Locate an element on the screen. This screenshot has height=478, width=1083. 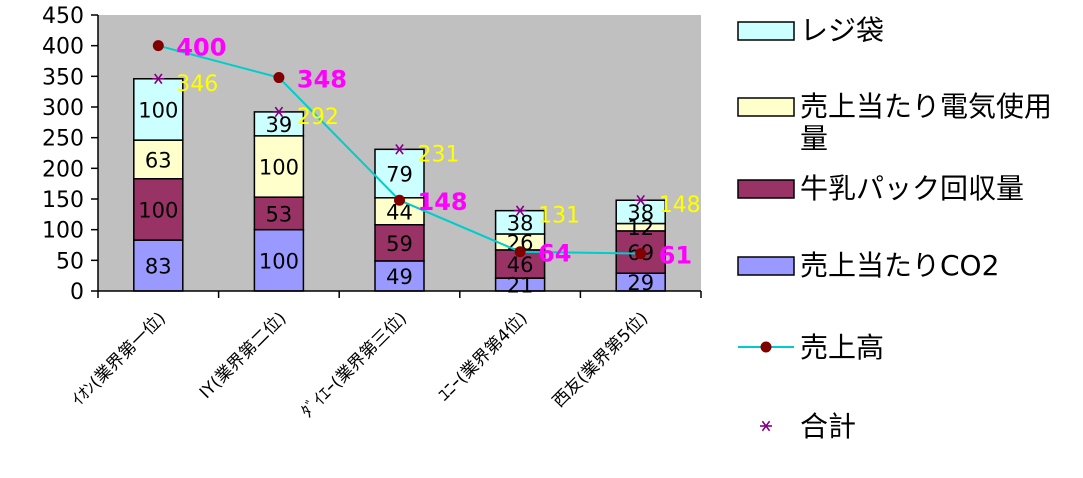
bar-value-label: 59 is located at coordinates (399, 244).